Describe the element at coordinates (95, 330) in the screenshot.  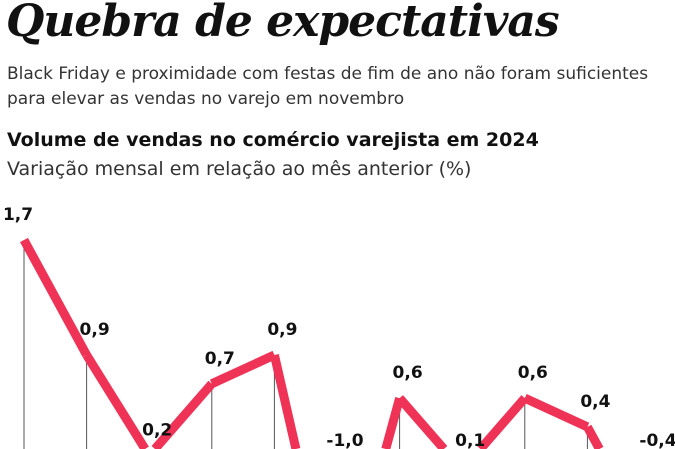
I see `data-label-Fev: 0,9` at that location.